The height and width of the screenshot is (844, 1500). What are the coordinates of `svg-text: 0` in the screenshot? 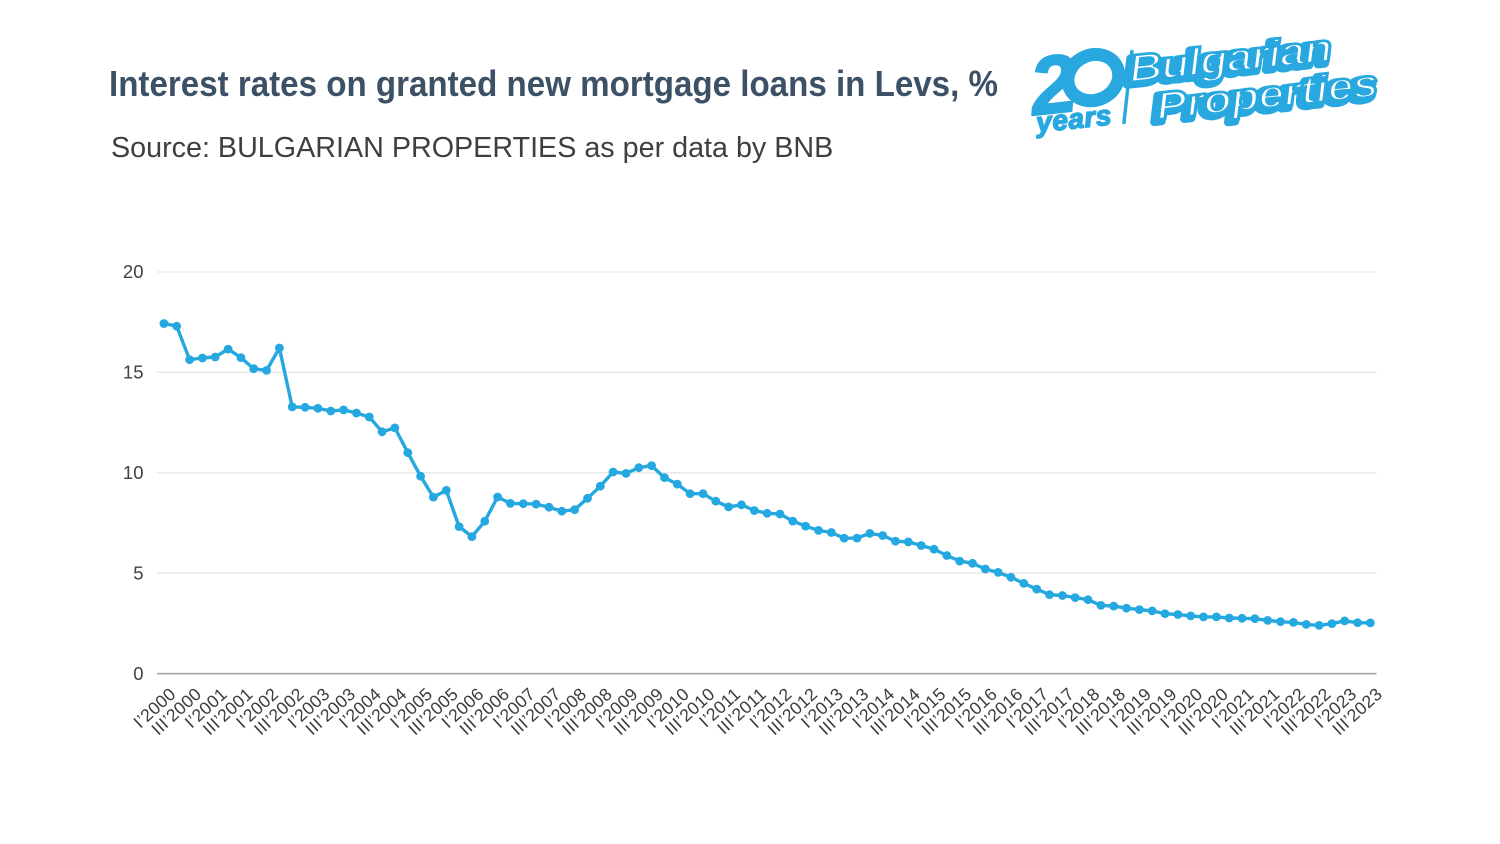 It's located at (138, 673).